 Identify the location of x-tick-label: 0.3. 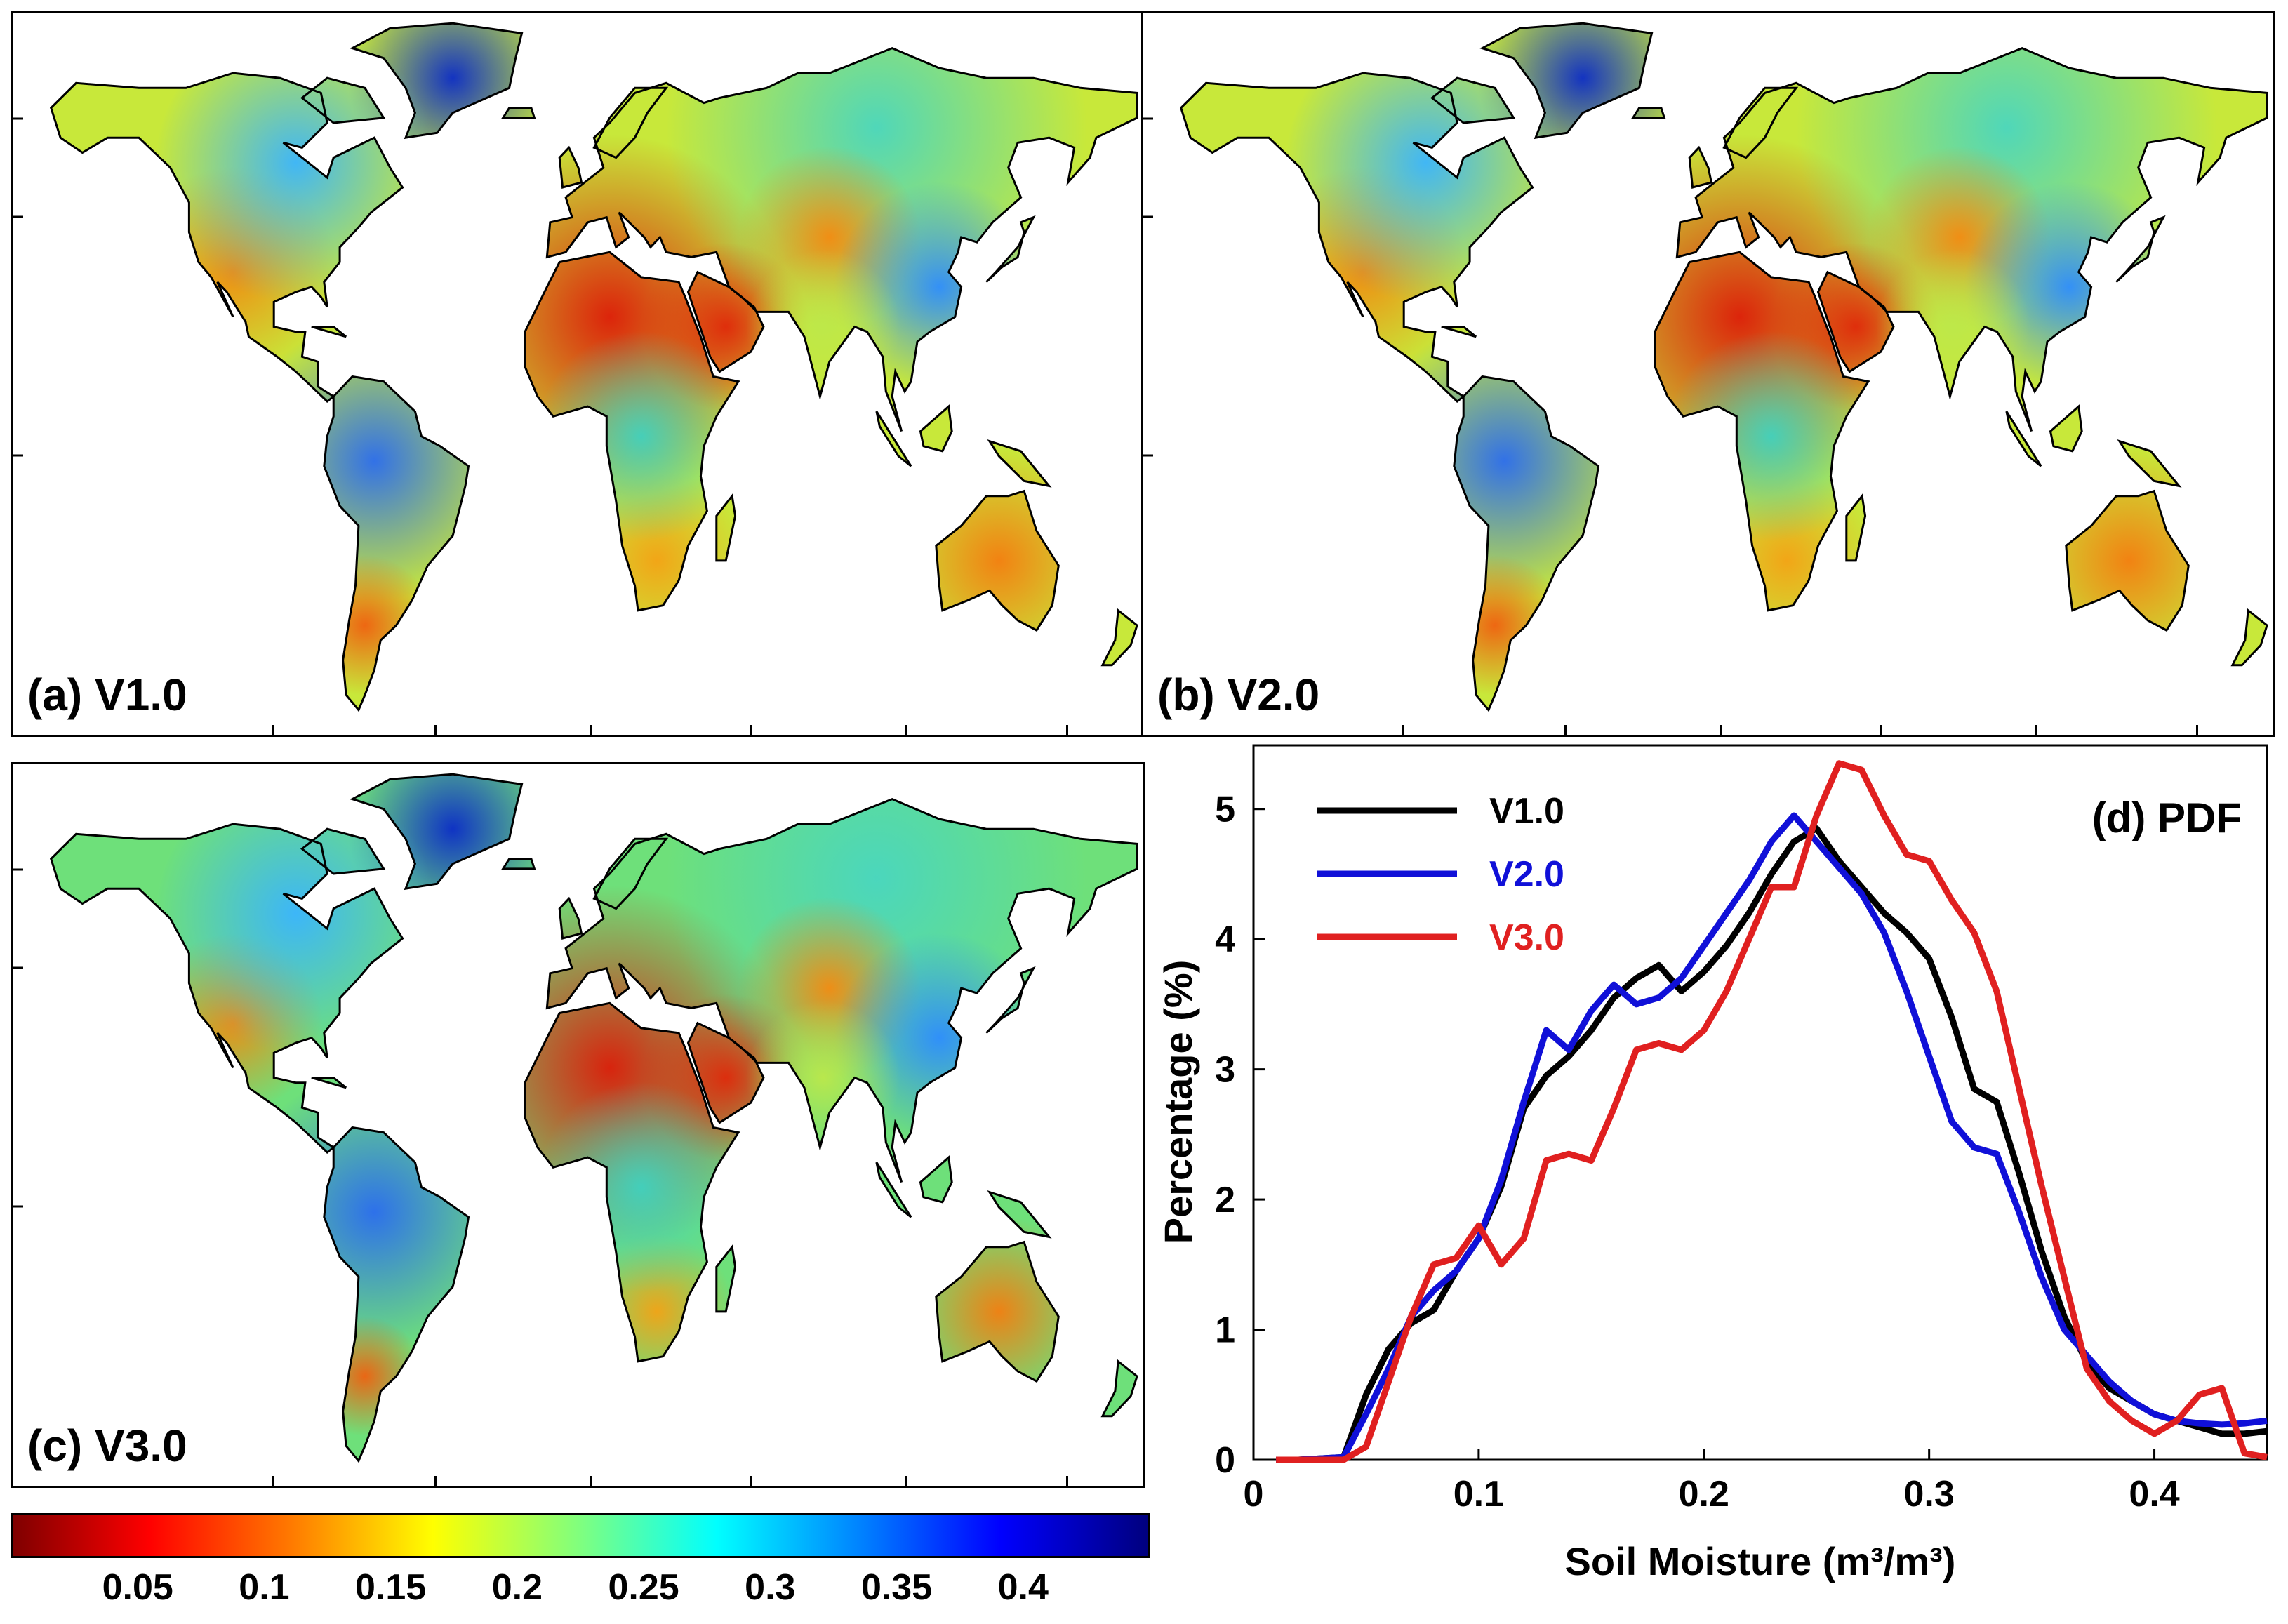
(1929, 1494).